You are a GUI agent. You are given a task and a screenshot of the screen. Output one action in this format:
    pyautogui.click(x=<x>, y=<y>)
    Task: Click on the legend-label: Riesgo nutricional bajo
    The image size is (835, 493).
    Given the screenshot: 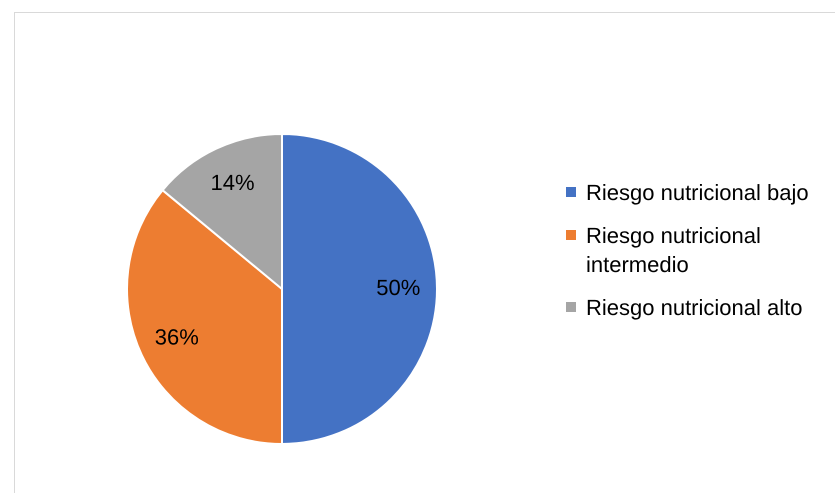 What is the action you would take?
    pyautogui.click(x=698, y=193)
    